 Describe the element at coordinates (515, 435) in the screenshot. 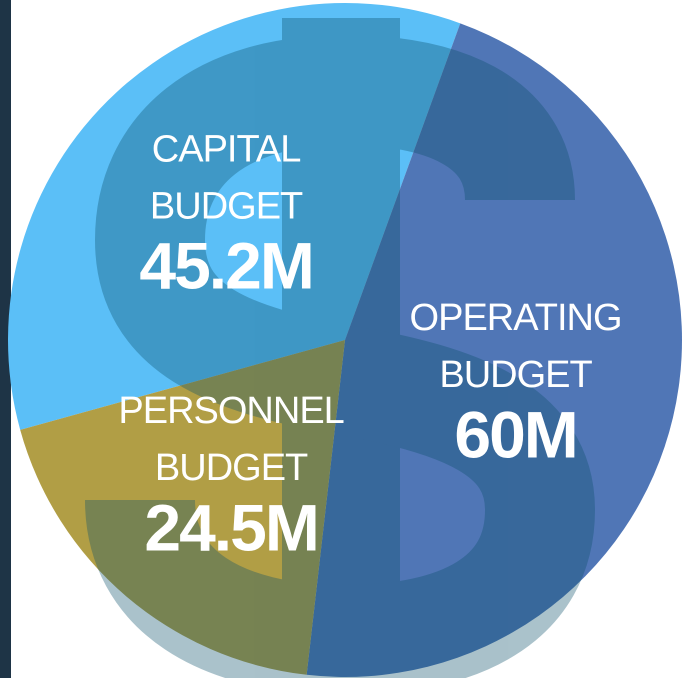

I see `slice-value: 60M` at that location.